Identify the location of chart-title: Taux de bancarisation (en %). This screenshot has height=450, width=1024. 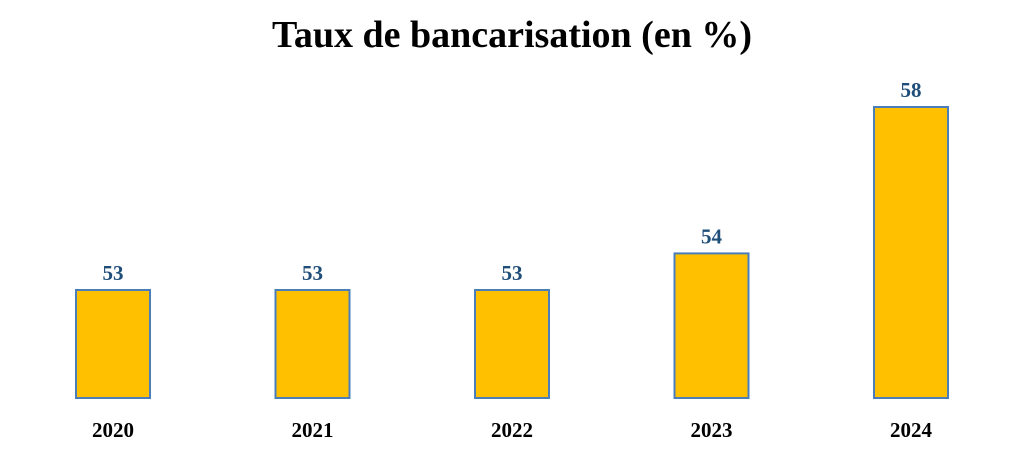
(512, 35).